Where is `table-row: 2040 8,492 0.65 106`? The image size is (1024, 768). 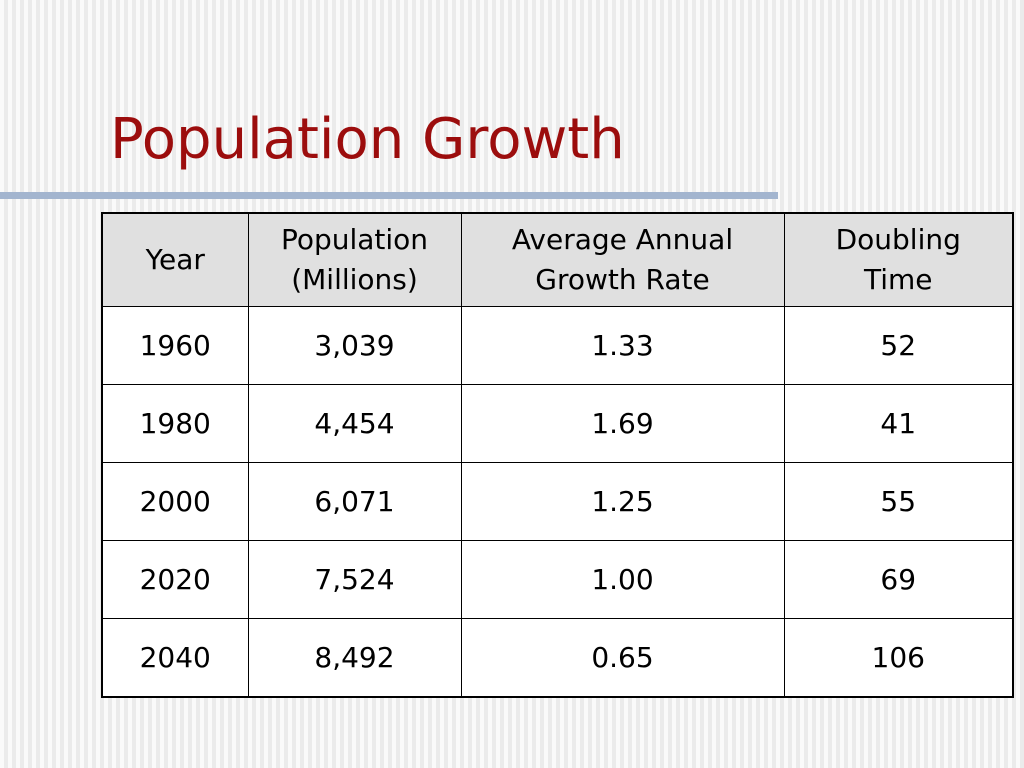 table-row: 2040 8,492 0.65 106 is located at coordinates (557, 658).